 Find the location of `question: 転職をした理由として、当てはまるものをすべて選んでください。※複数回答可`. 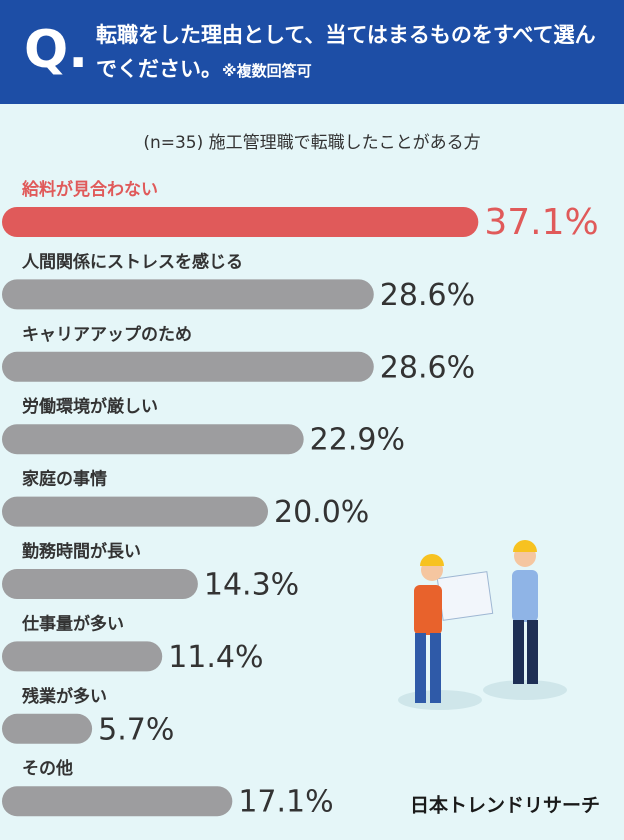

question: 転職をした理由として、当てはまるものをすべて選んでください。※複数回答可 is located at coordinates (348, 53).